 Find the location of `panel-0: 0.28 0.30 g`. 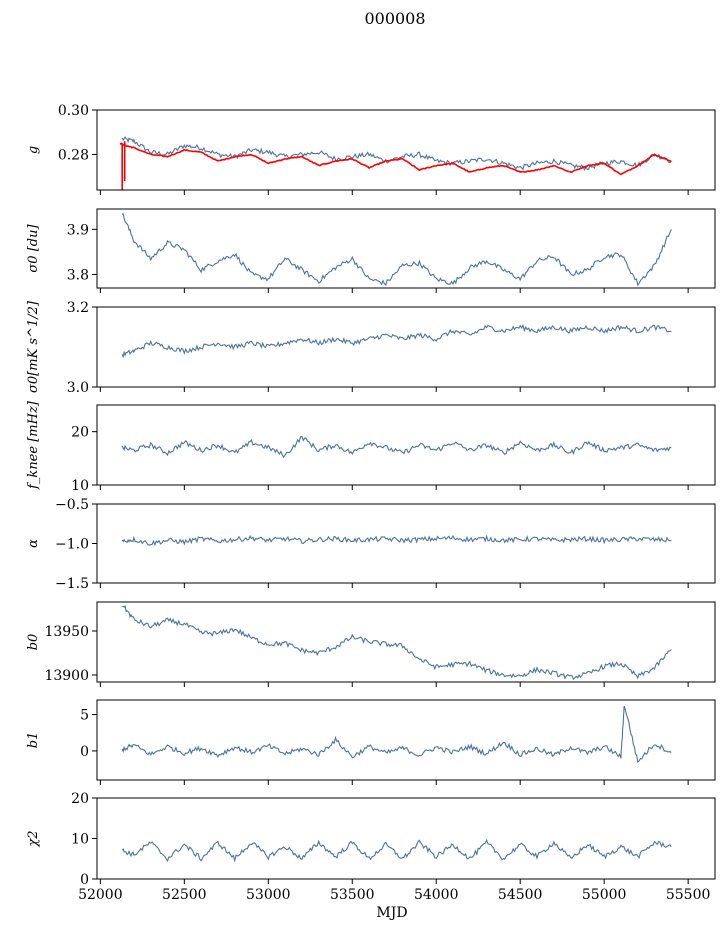

panel-0: 0.28 0.30 g is located at coordinates (371, 149).